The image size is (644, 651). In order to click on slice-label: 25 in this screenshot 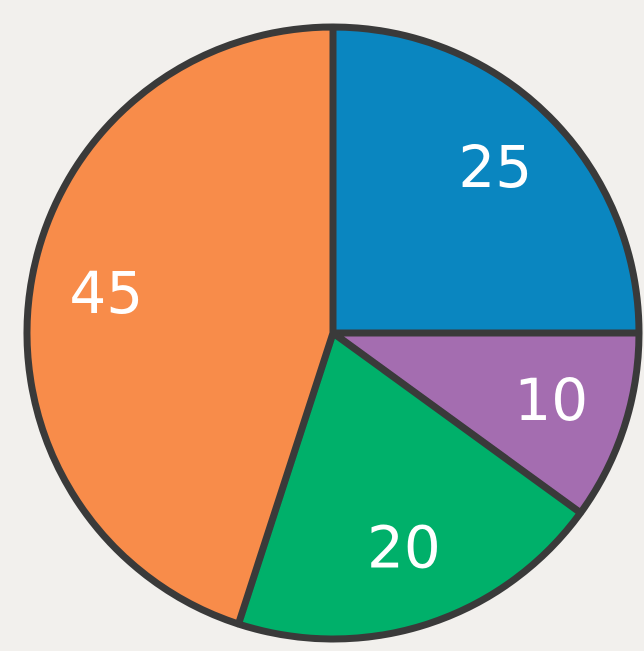, I will do `click(495, 167)`.